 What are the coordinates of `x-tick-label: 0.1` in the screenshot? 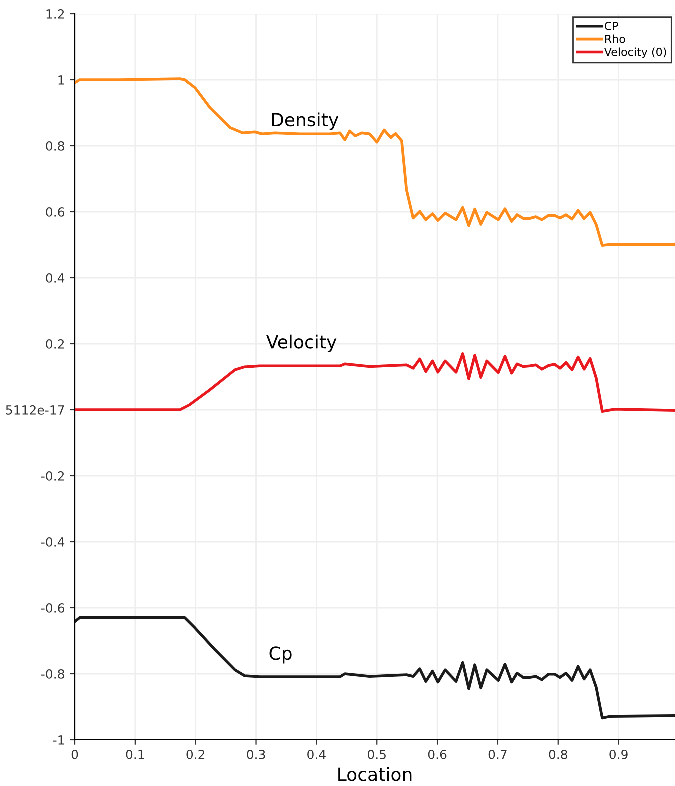 It's located at (135, 755).